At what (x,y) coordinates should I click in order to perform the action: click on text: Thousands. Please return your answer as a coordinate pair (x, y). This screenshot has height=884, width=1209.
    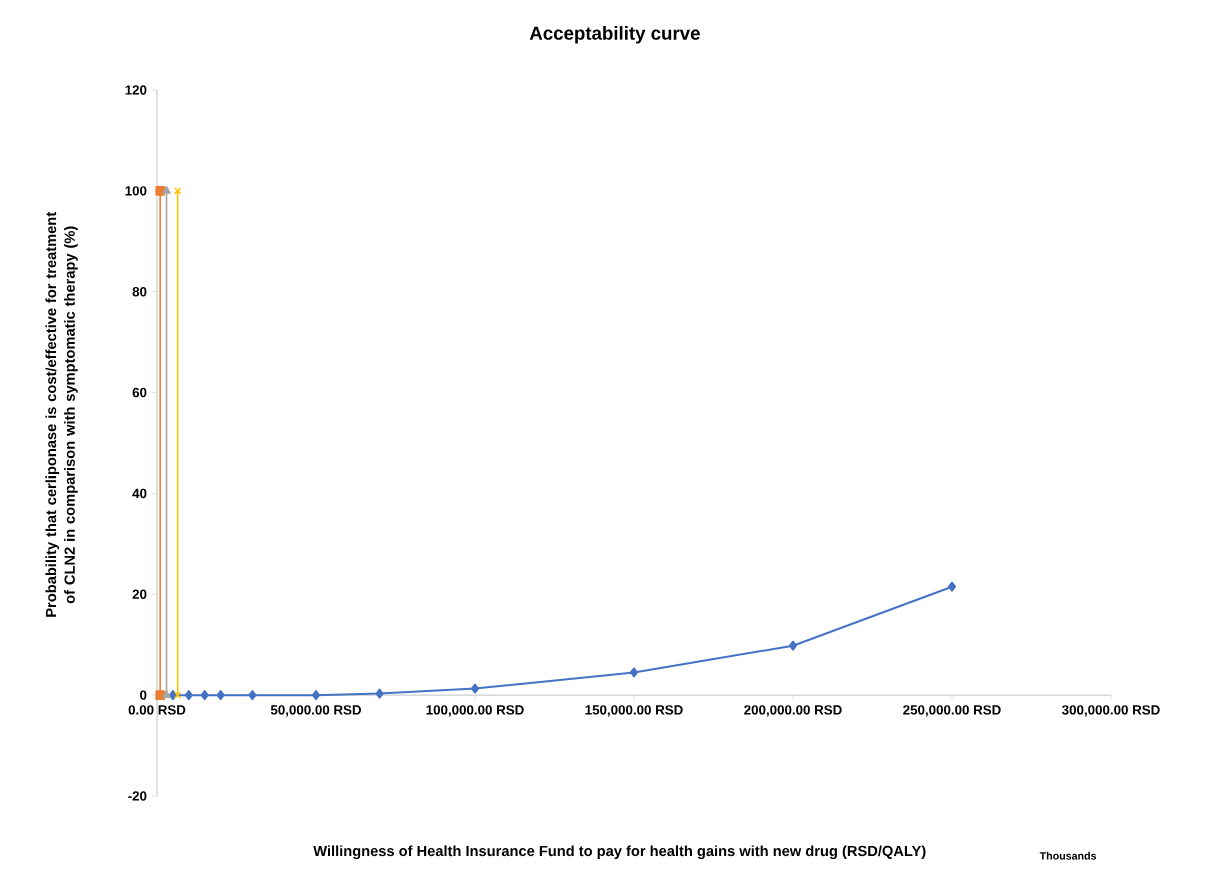
    Looking at the image, I should click on (1068, 855).